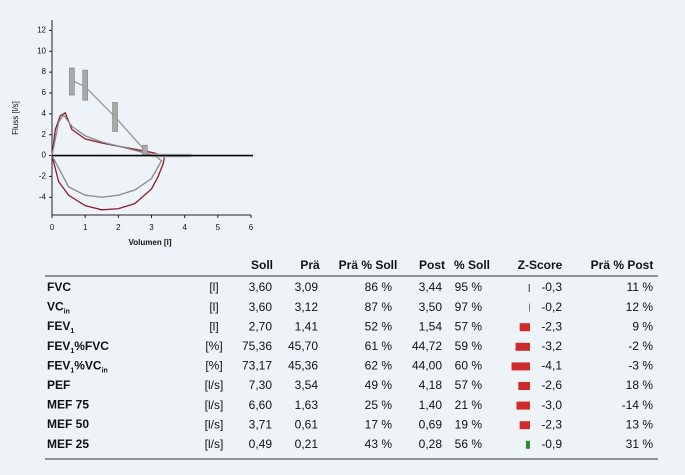 This screenshot has width=685, height=475. Describe the element at coordinates (307, 307) in the screenshot. I see `cell: 3,12` at that location.